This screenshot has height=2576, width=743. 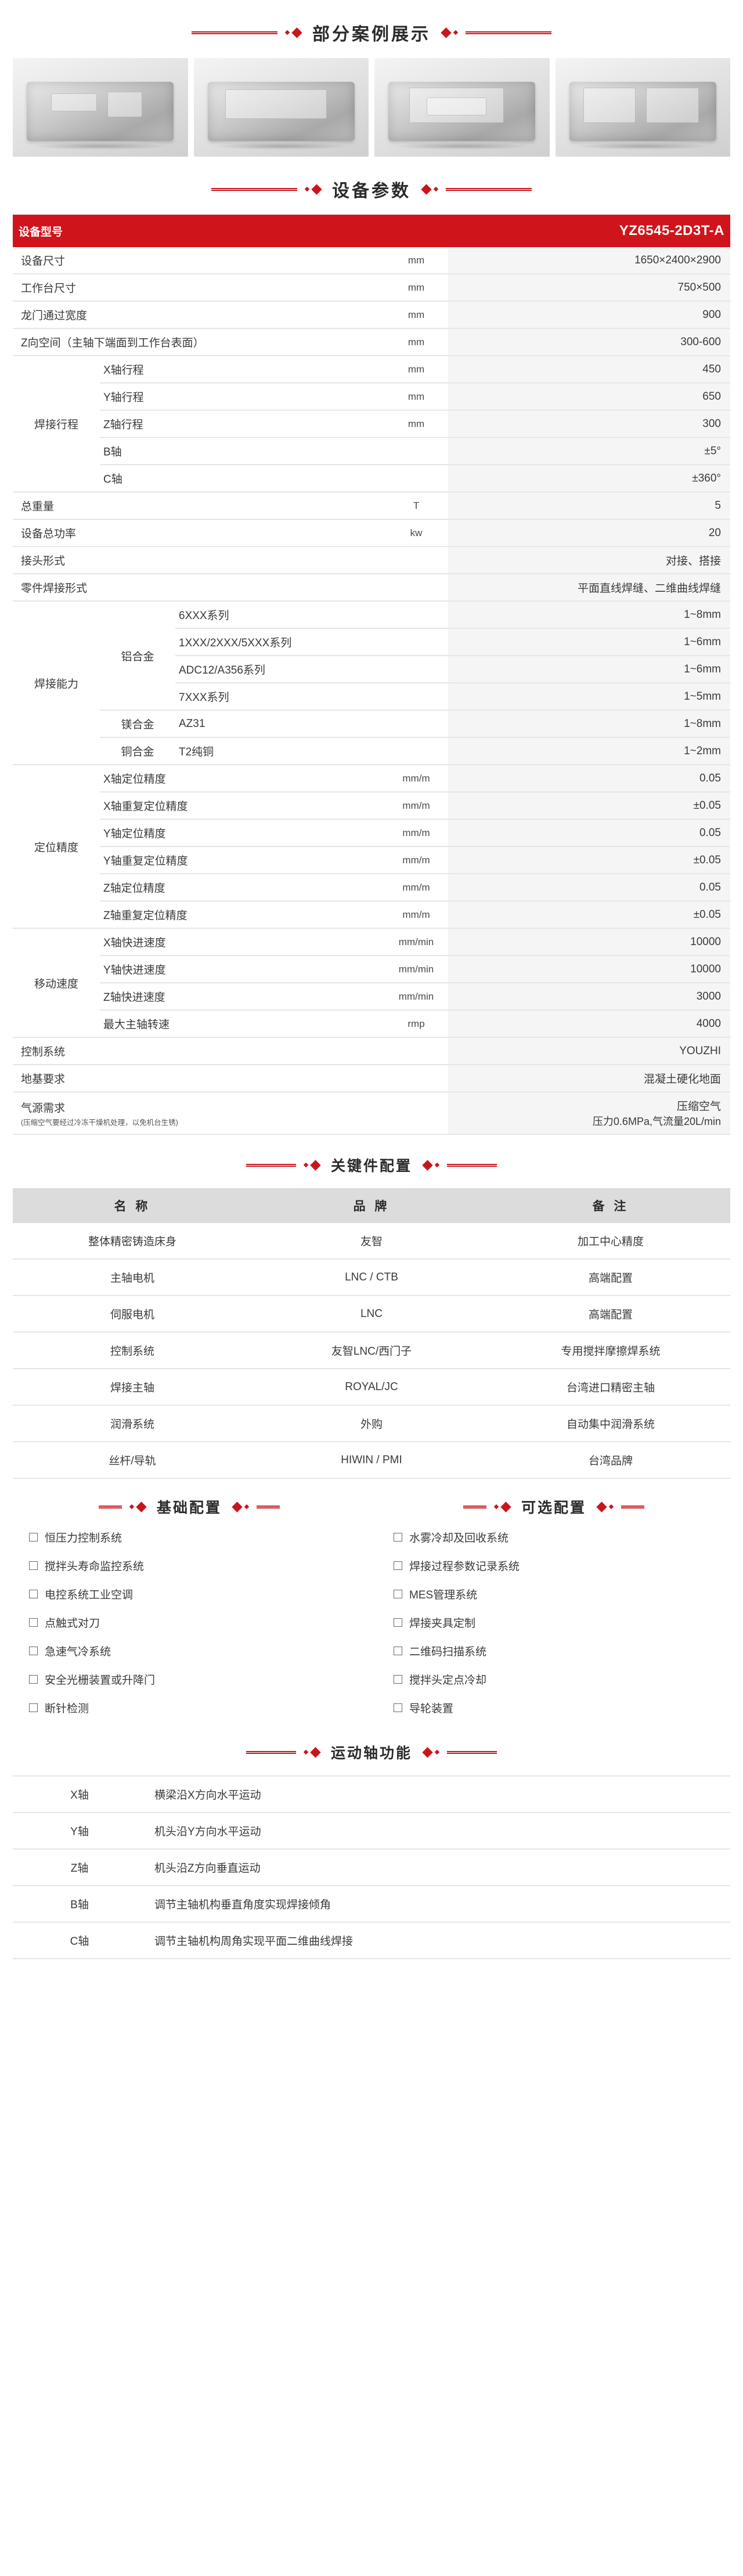 What do you see at coordinates (371, 1460) in the screenshot?
I see `keyparts-cell: HIWIN / PMI` at bounding box center [371, 1460].